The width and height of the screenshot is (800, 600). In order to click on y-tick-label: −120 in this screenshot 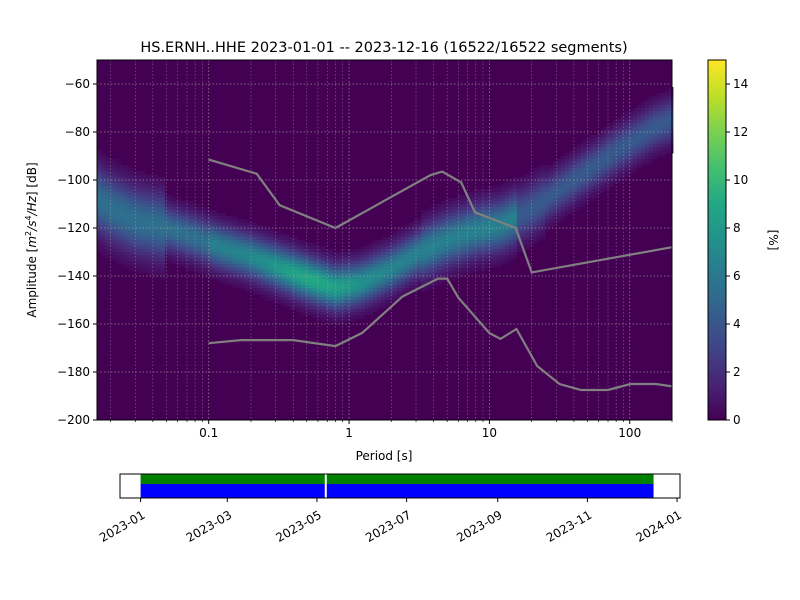, I will do `click(73, 228)`.